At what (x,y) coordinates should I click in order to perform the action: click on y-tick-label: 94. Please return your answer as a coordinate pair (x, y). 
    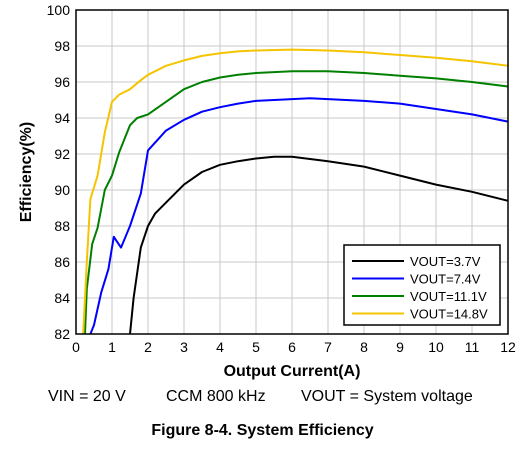
    Looking at the image, I should click on (62, 118).